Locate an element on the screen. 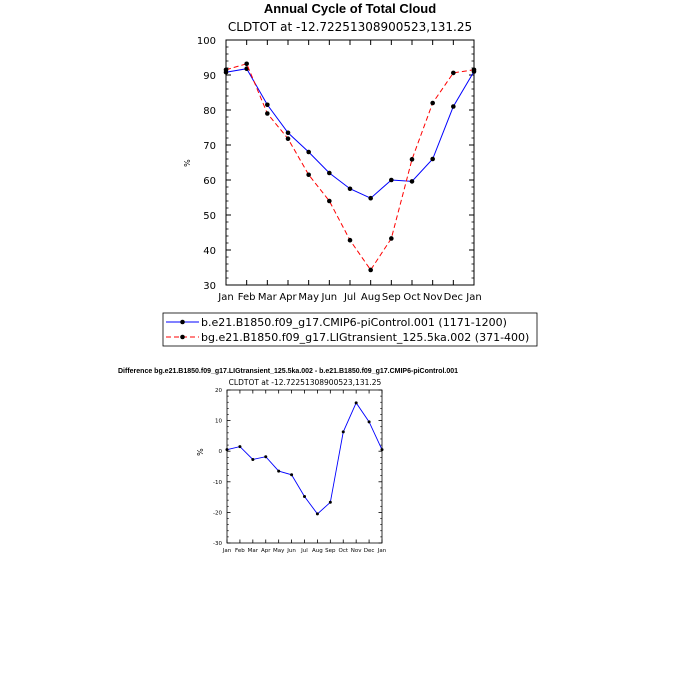 The image size is (700, 700). y-tick-label: 20 is located at coordinates (218, 391).